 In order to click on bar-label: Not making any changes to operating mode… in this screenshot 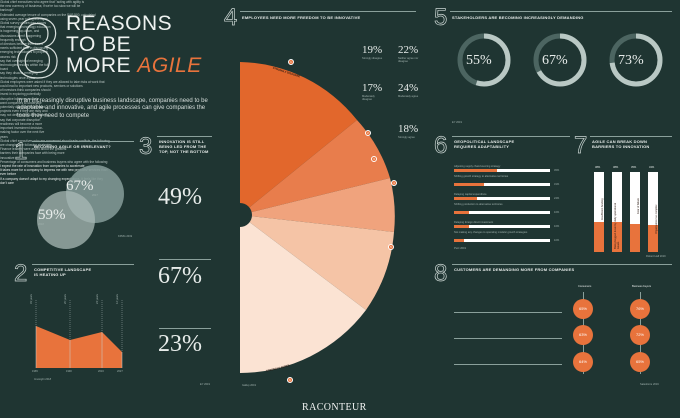, I will do `click(498, 232)`.